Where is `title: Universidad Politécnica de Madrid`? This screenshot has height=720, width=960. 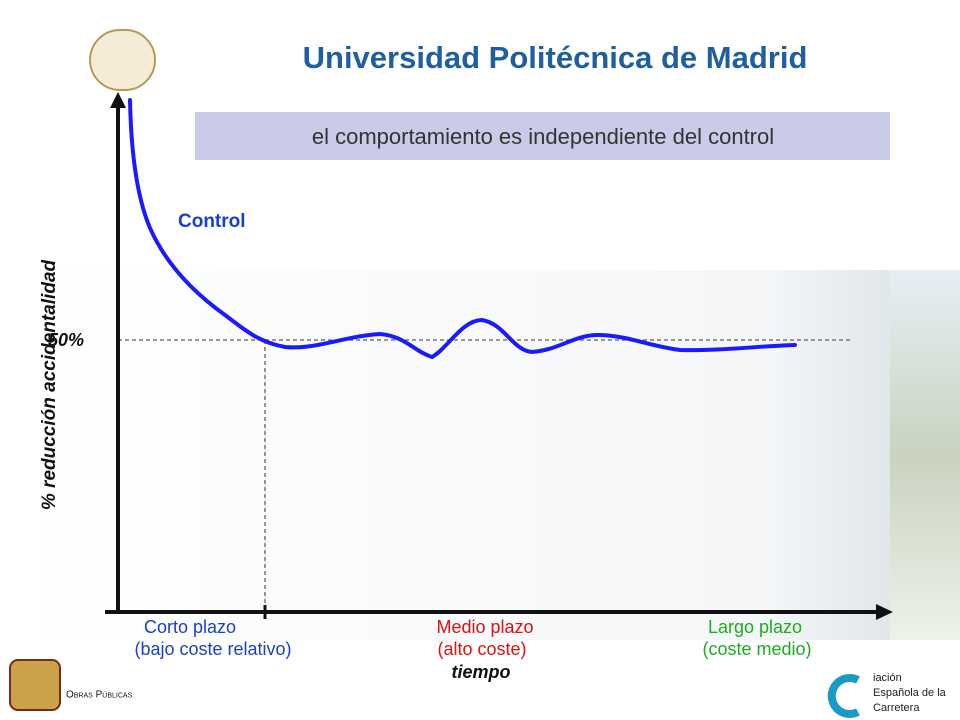 title: Universidad Politécnica de Madrid is located at coordinates (555, 57).